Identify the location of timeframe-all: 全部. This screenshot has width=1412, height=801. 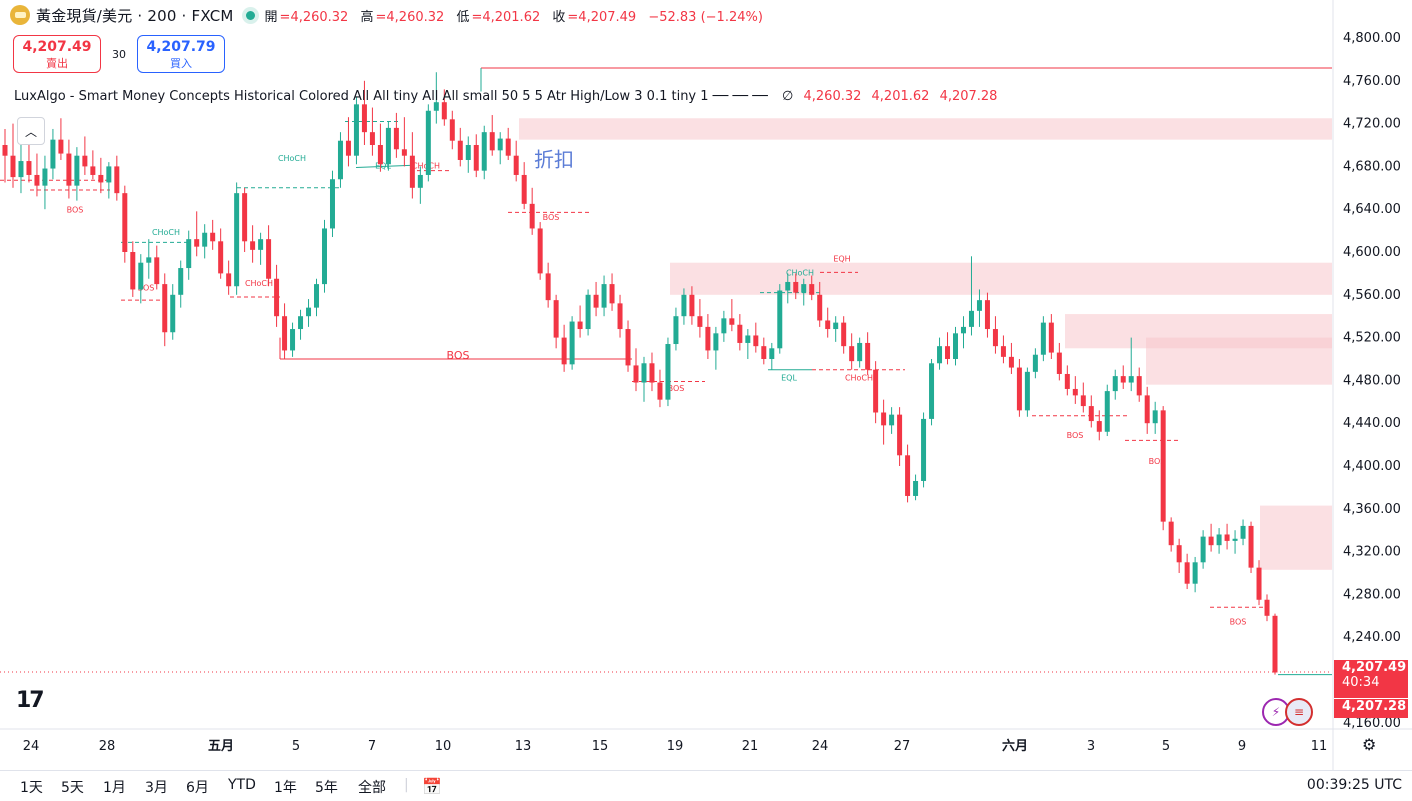
(372, 788).